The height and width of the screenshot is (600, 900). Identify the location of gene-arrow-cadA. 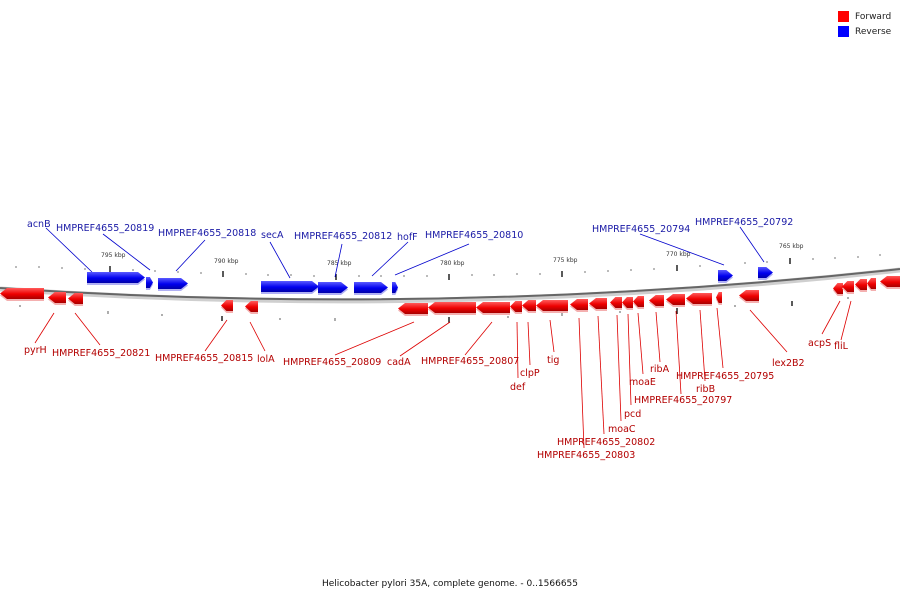
(452, 307).